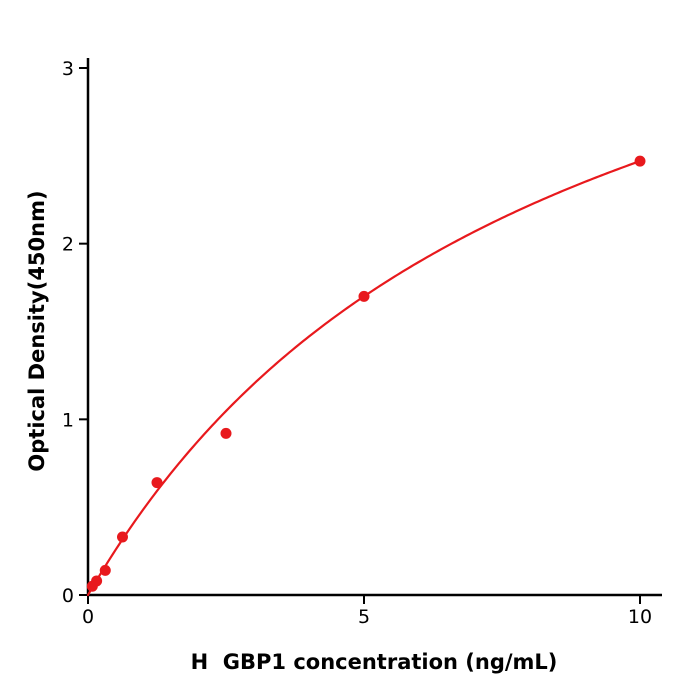  I want to click on y-tick-label: 0, so click(68, 596).